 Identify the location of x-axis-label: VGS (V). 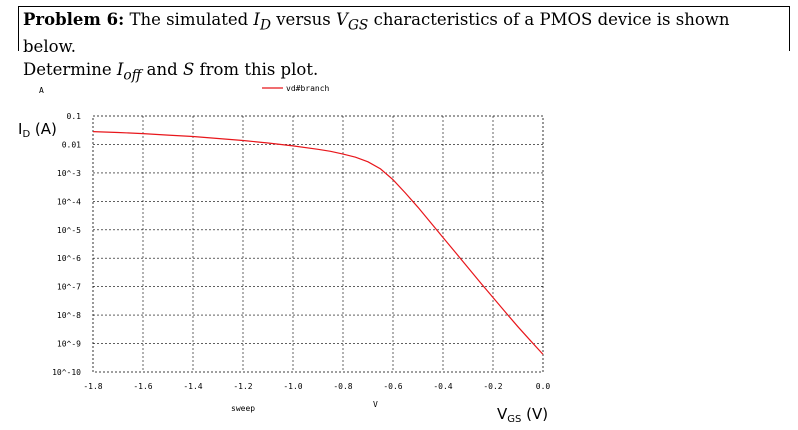
(522, 415).